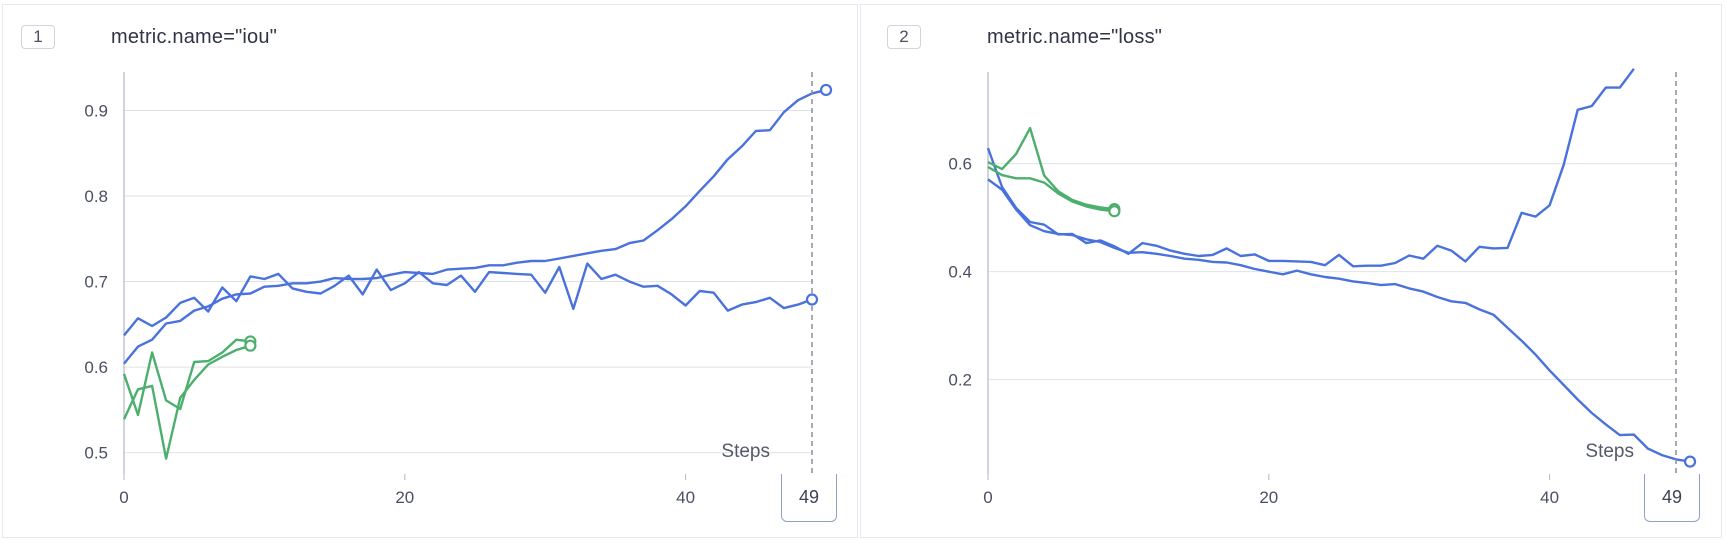 The height and width of the screenshot is (540, 1726). Describe the element at coordinates (38, 37) in the screenshot. I see `panel-index-badge: 1` at that location.